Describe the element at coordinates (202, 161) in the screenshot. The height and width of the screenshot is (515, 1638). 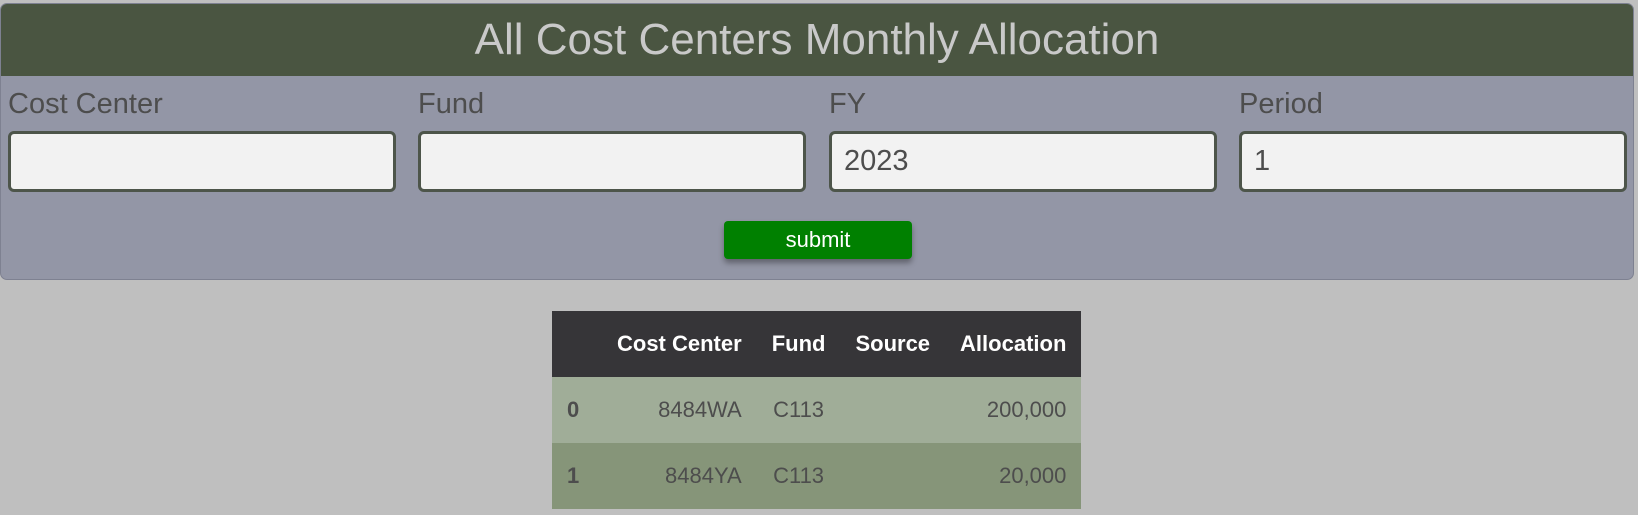
I see `cost-center-input` at that location.